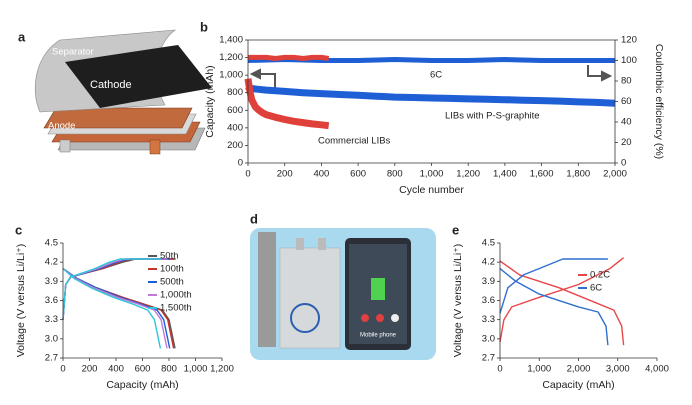  I want to click on panel-label: d, so click(254, 218).